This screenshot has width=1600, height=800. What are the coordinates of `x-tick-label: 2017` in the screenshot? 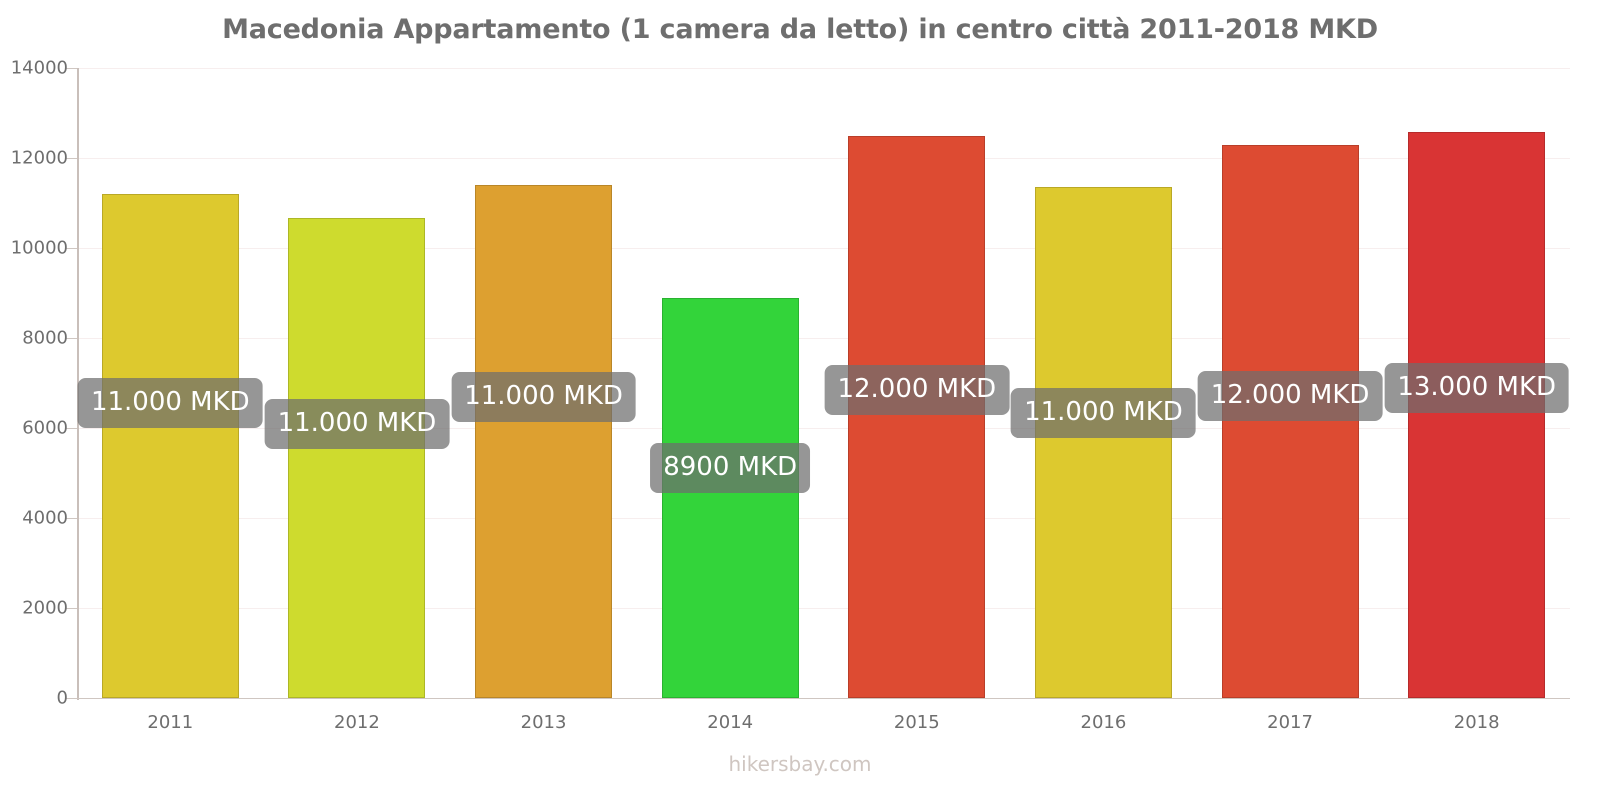 It's located at (1290, 722).